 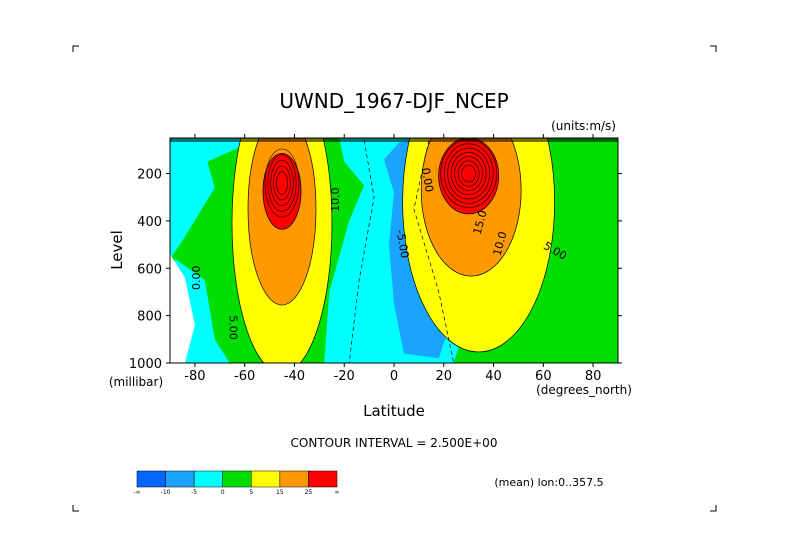 I want to click on field-missing-antarctica, so click(x=182, y=308).